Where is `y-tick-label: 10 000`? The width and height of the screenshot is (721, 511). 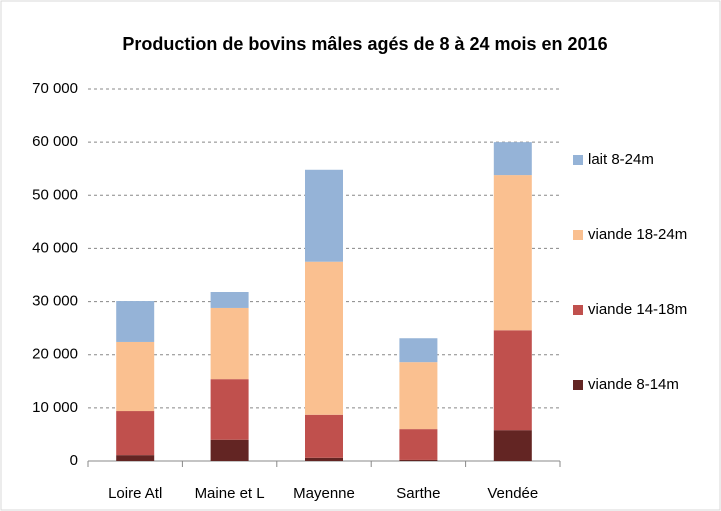
y-tick-label: 10 000 is located at coordinates (55, 407).